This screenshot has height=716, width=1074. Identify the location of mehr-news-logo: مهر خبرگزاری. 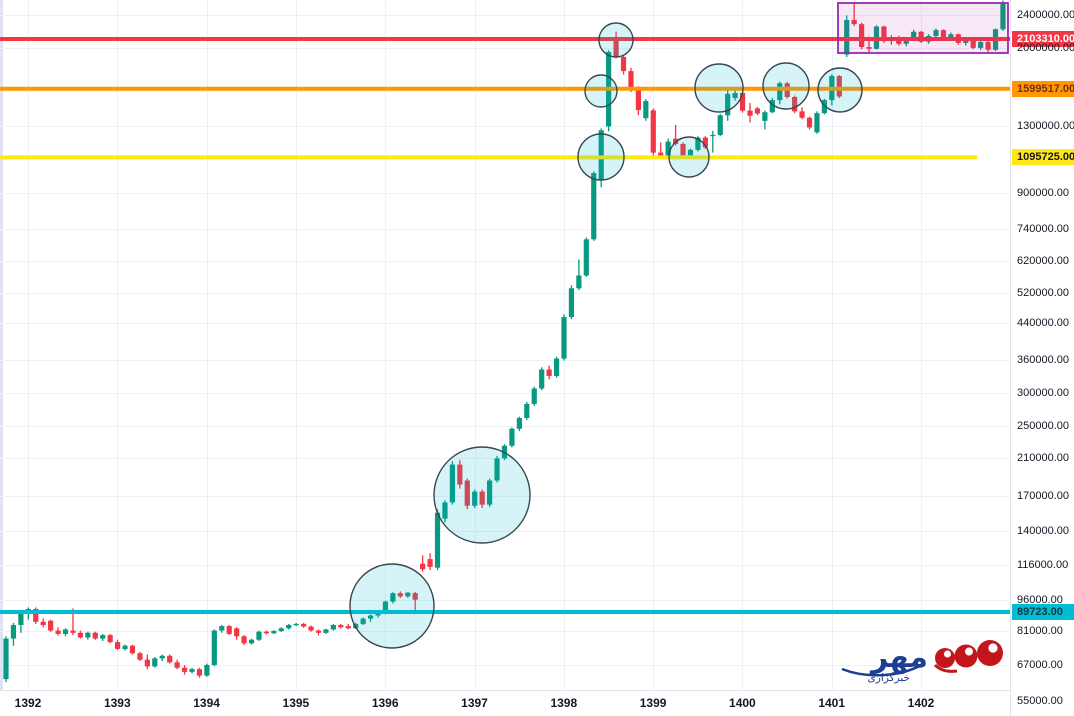
(918, 657).